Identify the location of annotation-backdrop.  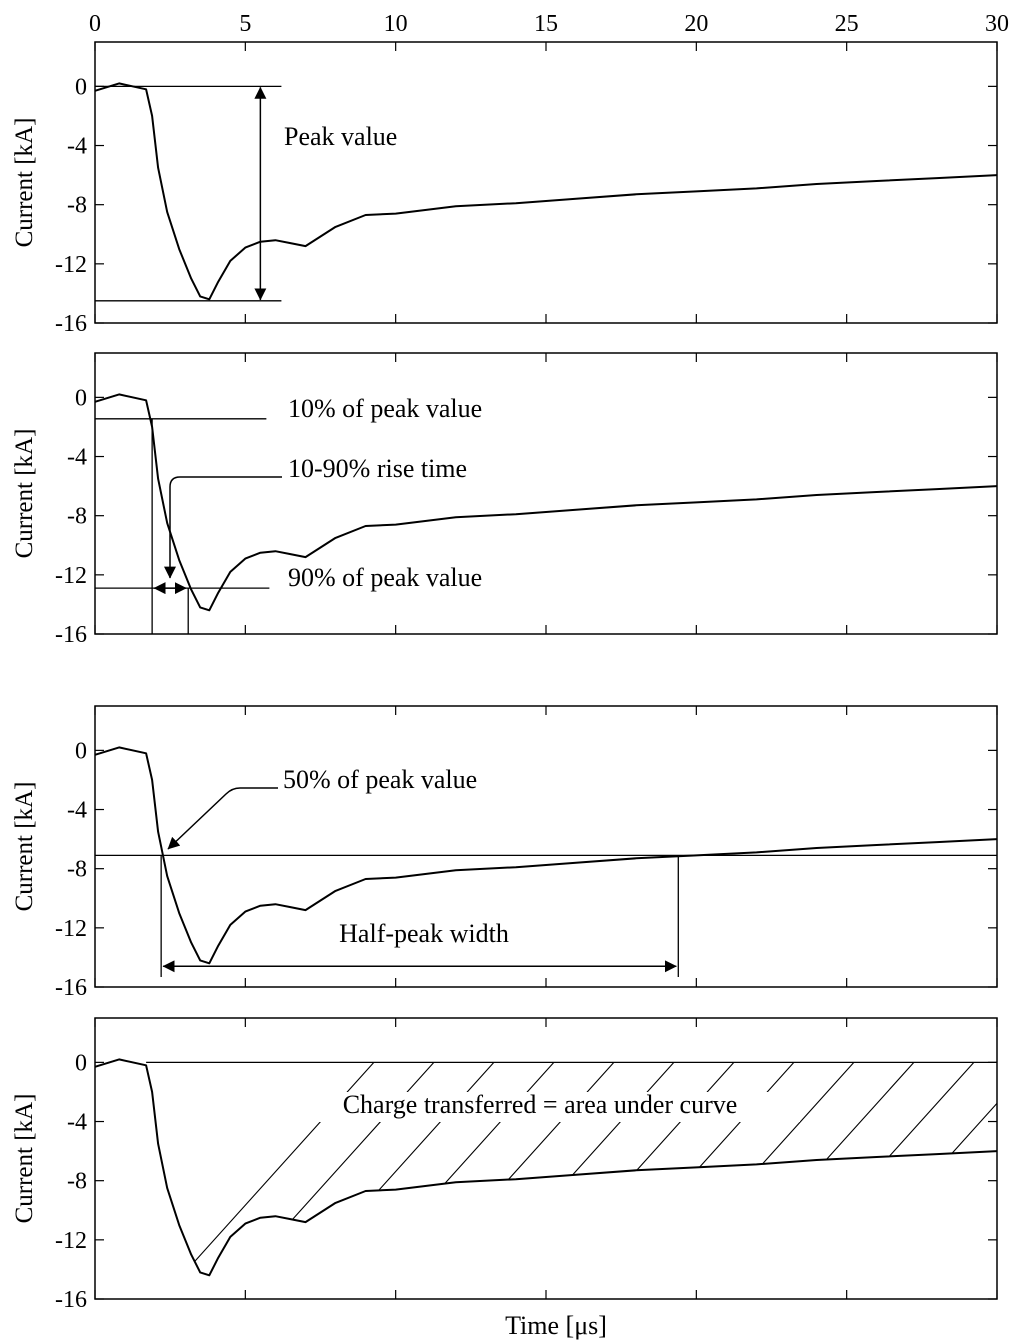
(541, 1107).